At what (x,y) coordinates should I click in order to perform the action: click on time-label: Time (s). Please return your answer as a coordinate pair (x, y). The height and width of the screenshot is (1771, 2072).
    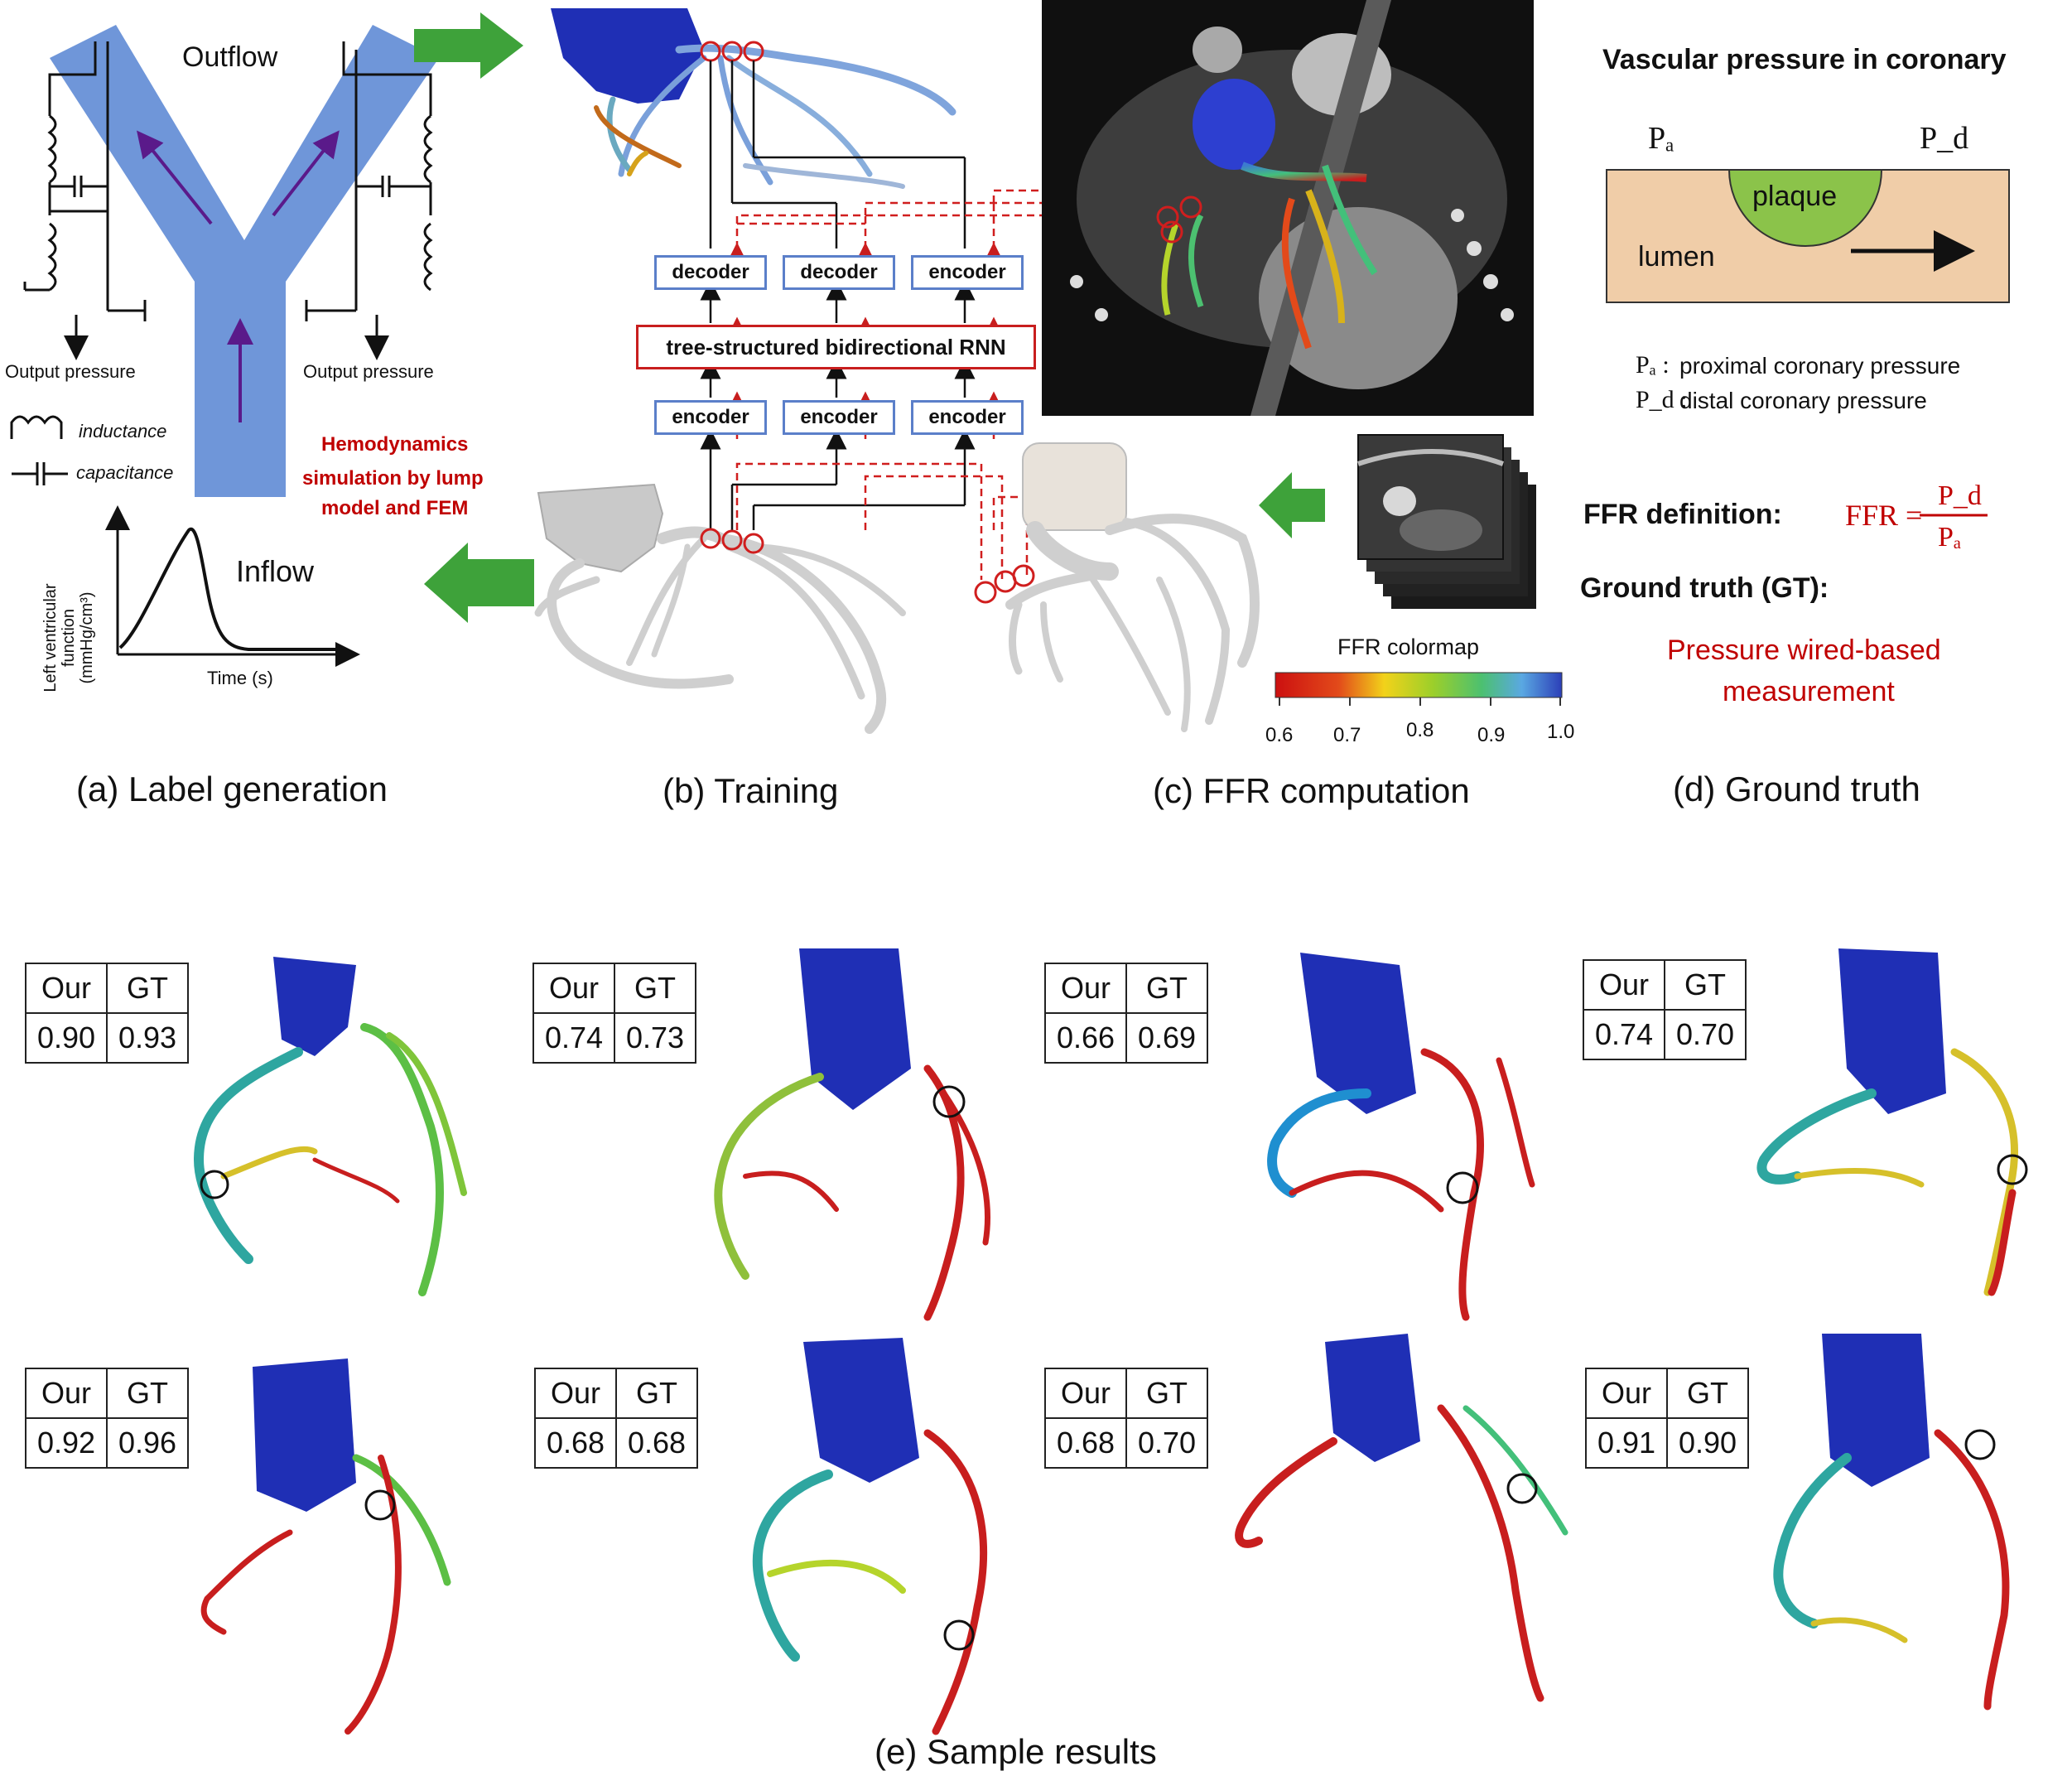
    Looking at the image, I should click on (240, 678).